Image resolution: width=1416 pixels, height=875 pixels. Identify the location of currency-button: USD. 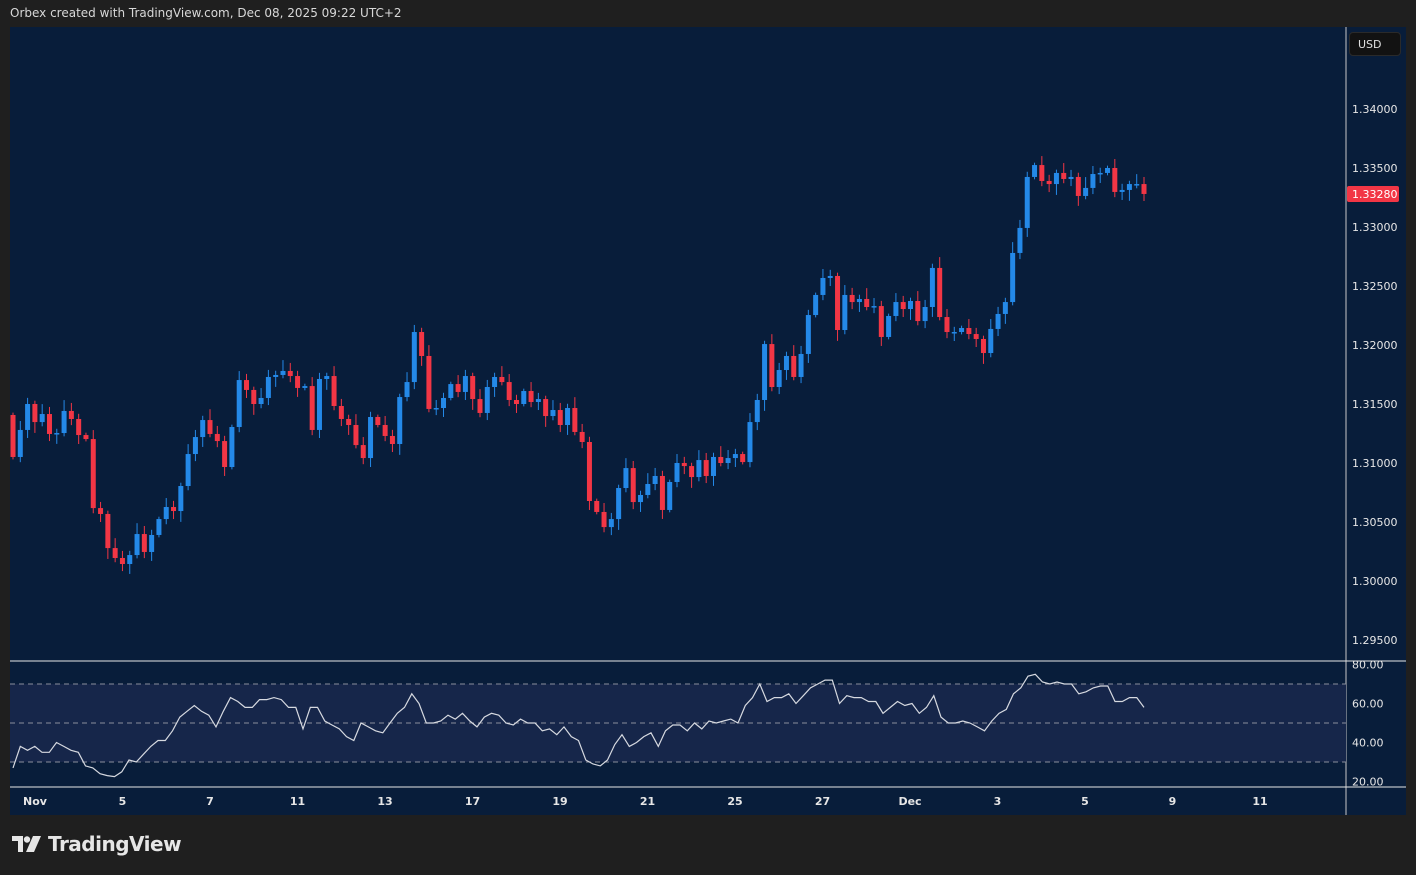
(1375, 44).